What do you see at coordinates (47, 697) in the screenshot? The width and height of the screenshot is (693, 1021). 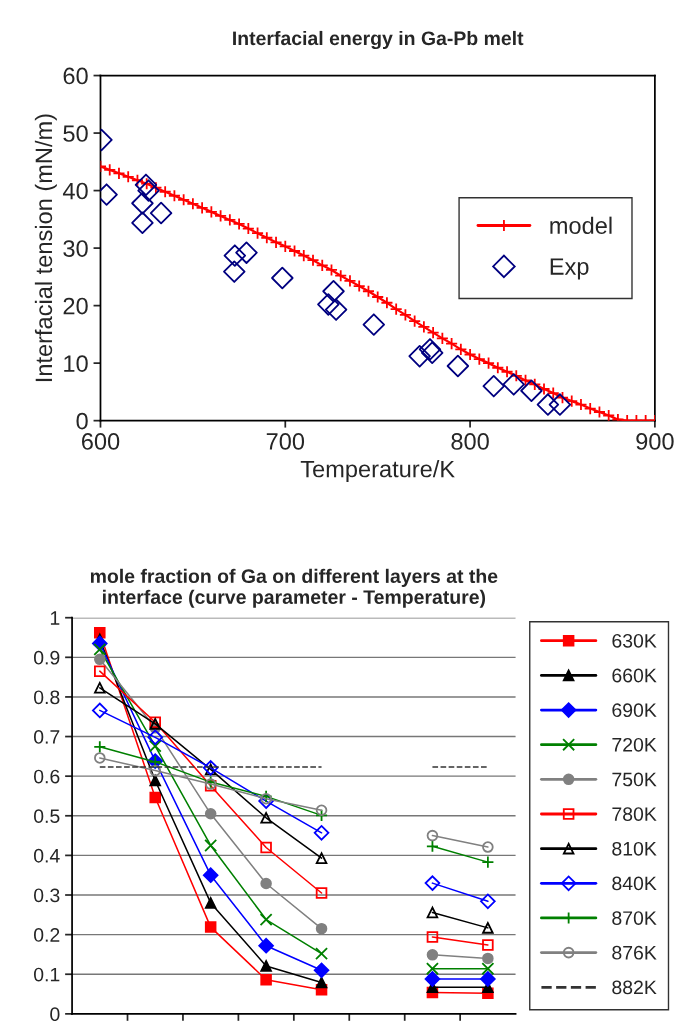 I see `y-tick-label: 0.8` at bounding box center [47, 697].